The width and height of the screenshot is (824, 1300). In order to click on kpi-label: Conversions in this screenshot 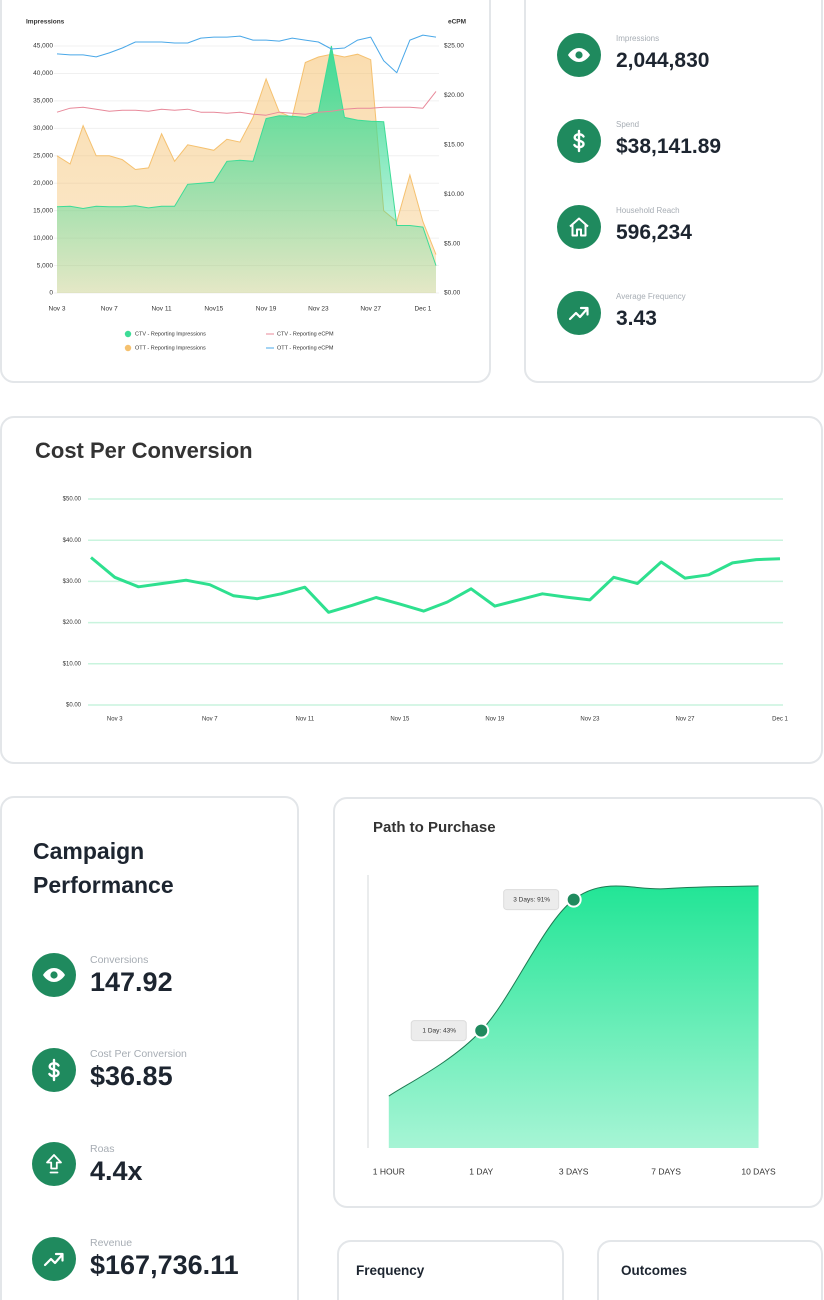, I will do `click(119, 960)`.